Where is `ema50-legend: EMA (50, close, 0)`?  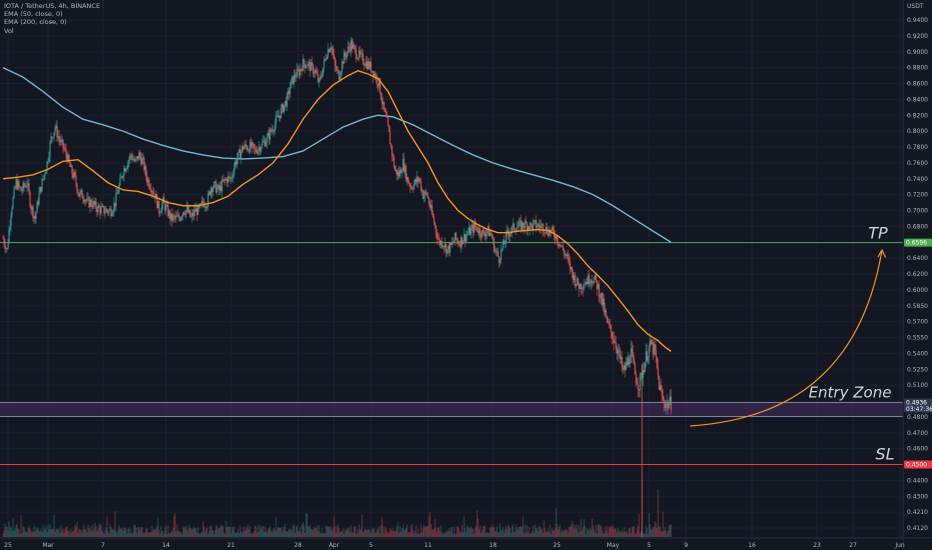 ema50-legend: EMA (50, close, 0) is located at coordinates (33, 14).